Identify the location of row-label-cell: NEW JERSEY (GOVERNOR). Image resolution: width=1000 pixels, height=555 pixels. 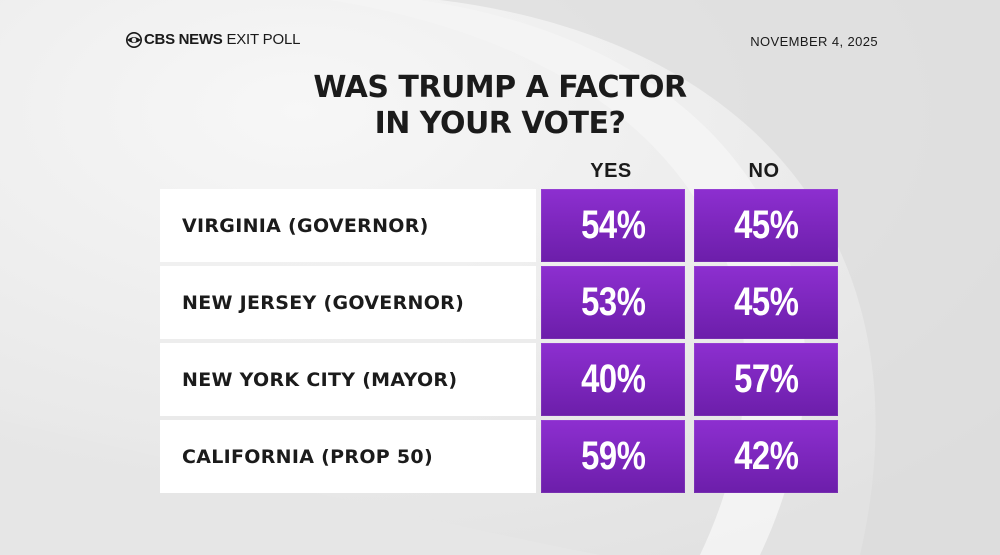
(348, 302).